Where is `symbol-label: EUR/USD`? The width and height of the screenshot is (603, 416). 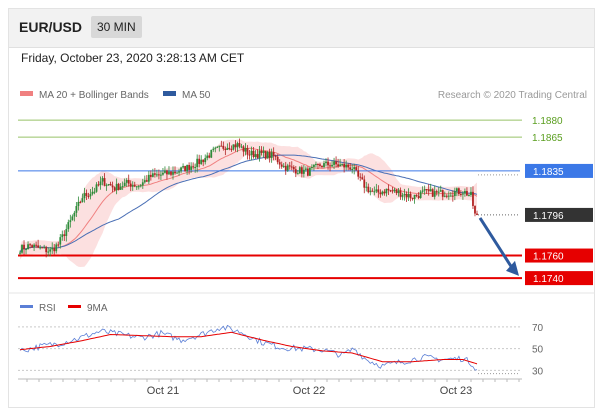
symbol-label: EUR/USD is located at coordinates (51, 27).